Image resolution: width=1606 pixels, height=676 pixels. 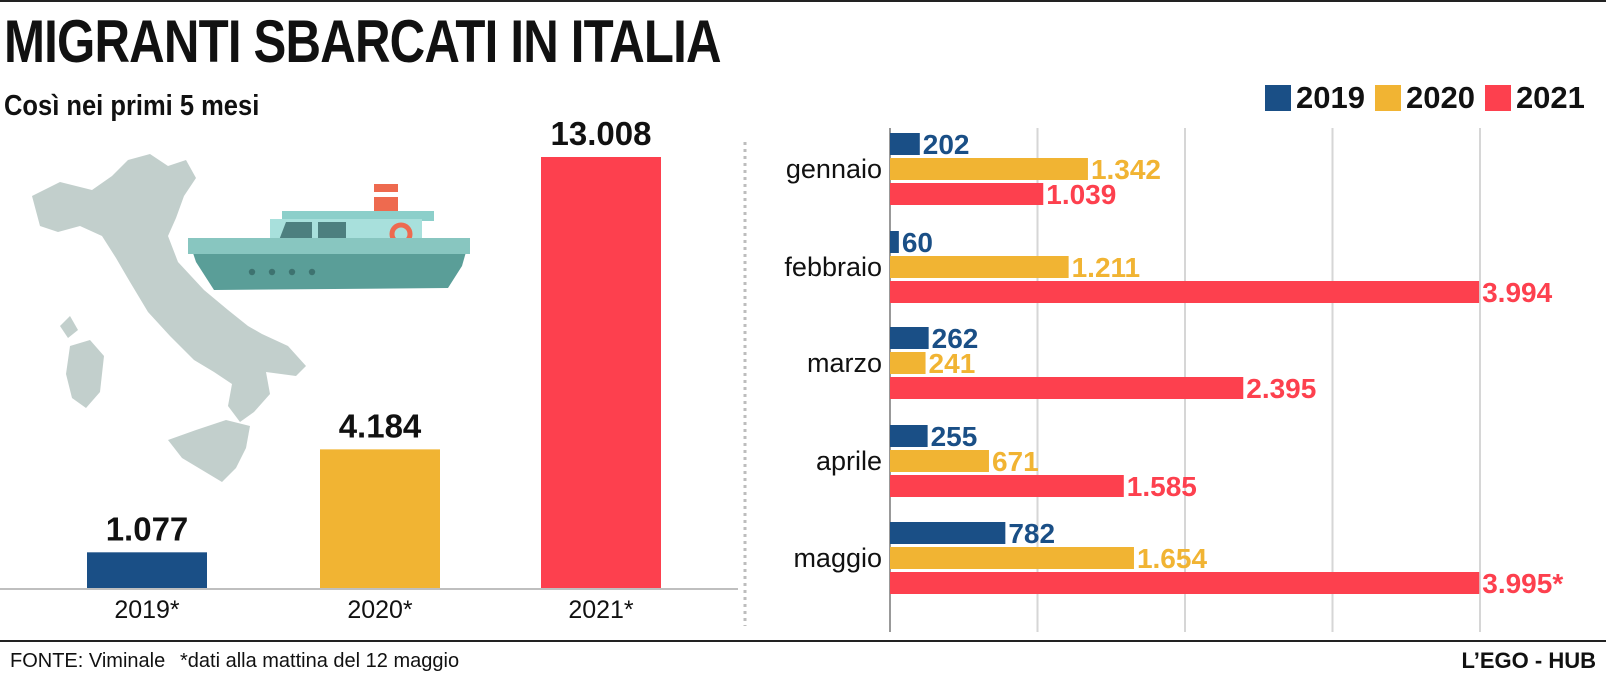 I want to click on bar-gennaio-2020, so click(x=989, y=169).